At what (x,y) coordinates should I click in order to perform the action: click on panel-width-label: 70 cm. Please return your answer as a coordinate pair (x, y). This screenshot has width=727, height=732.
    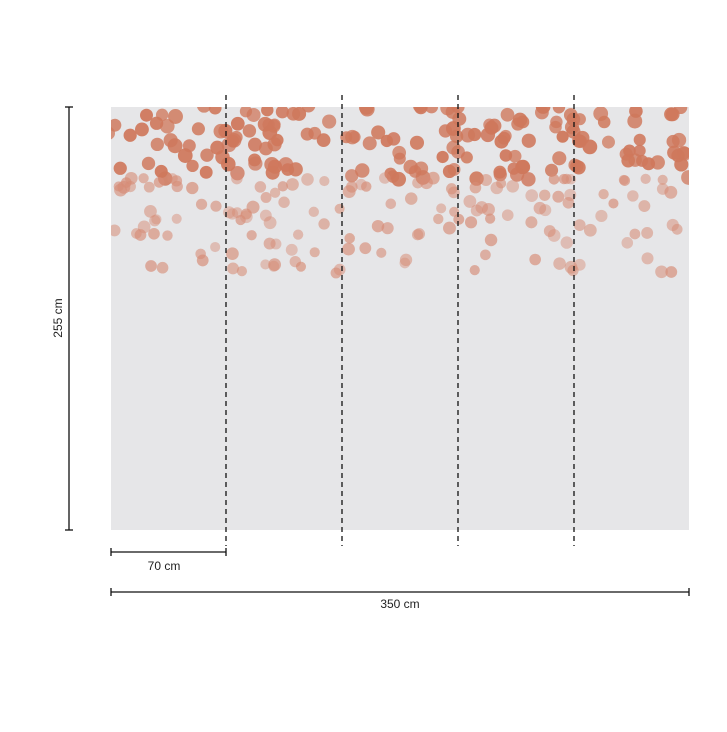
    Looking at the image, I should click on (164, 566).